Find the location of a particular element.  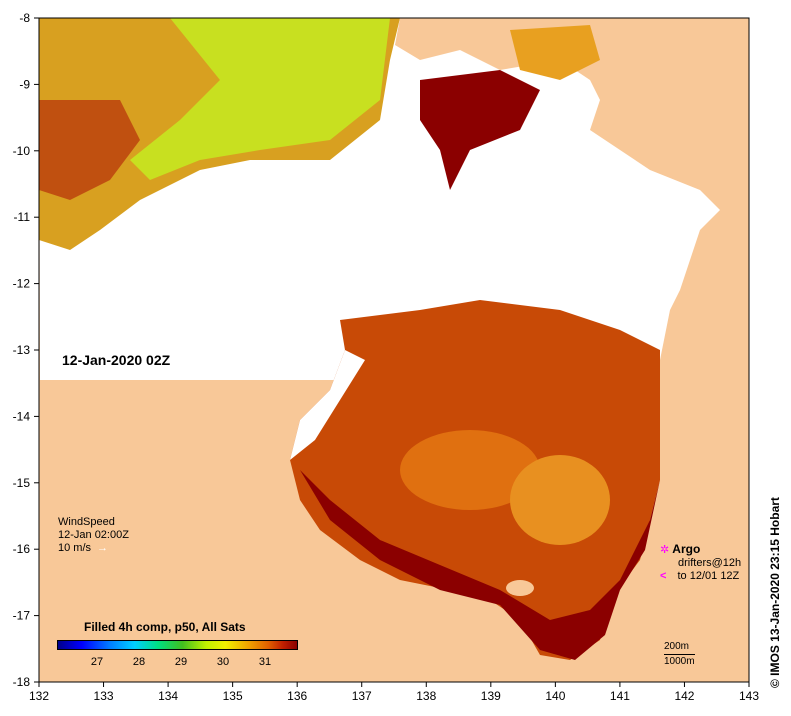

credit-text: © IMOS 13-Jan-2020 23:15 Hobart is located at coordinates (775, 592).